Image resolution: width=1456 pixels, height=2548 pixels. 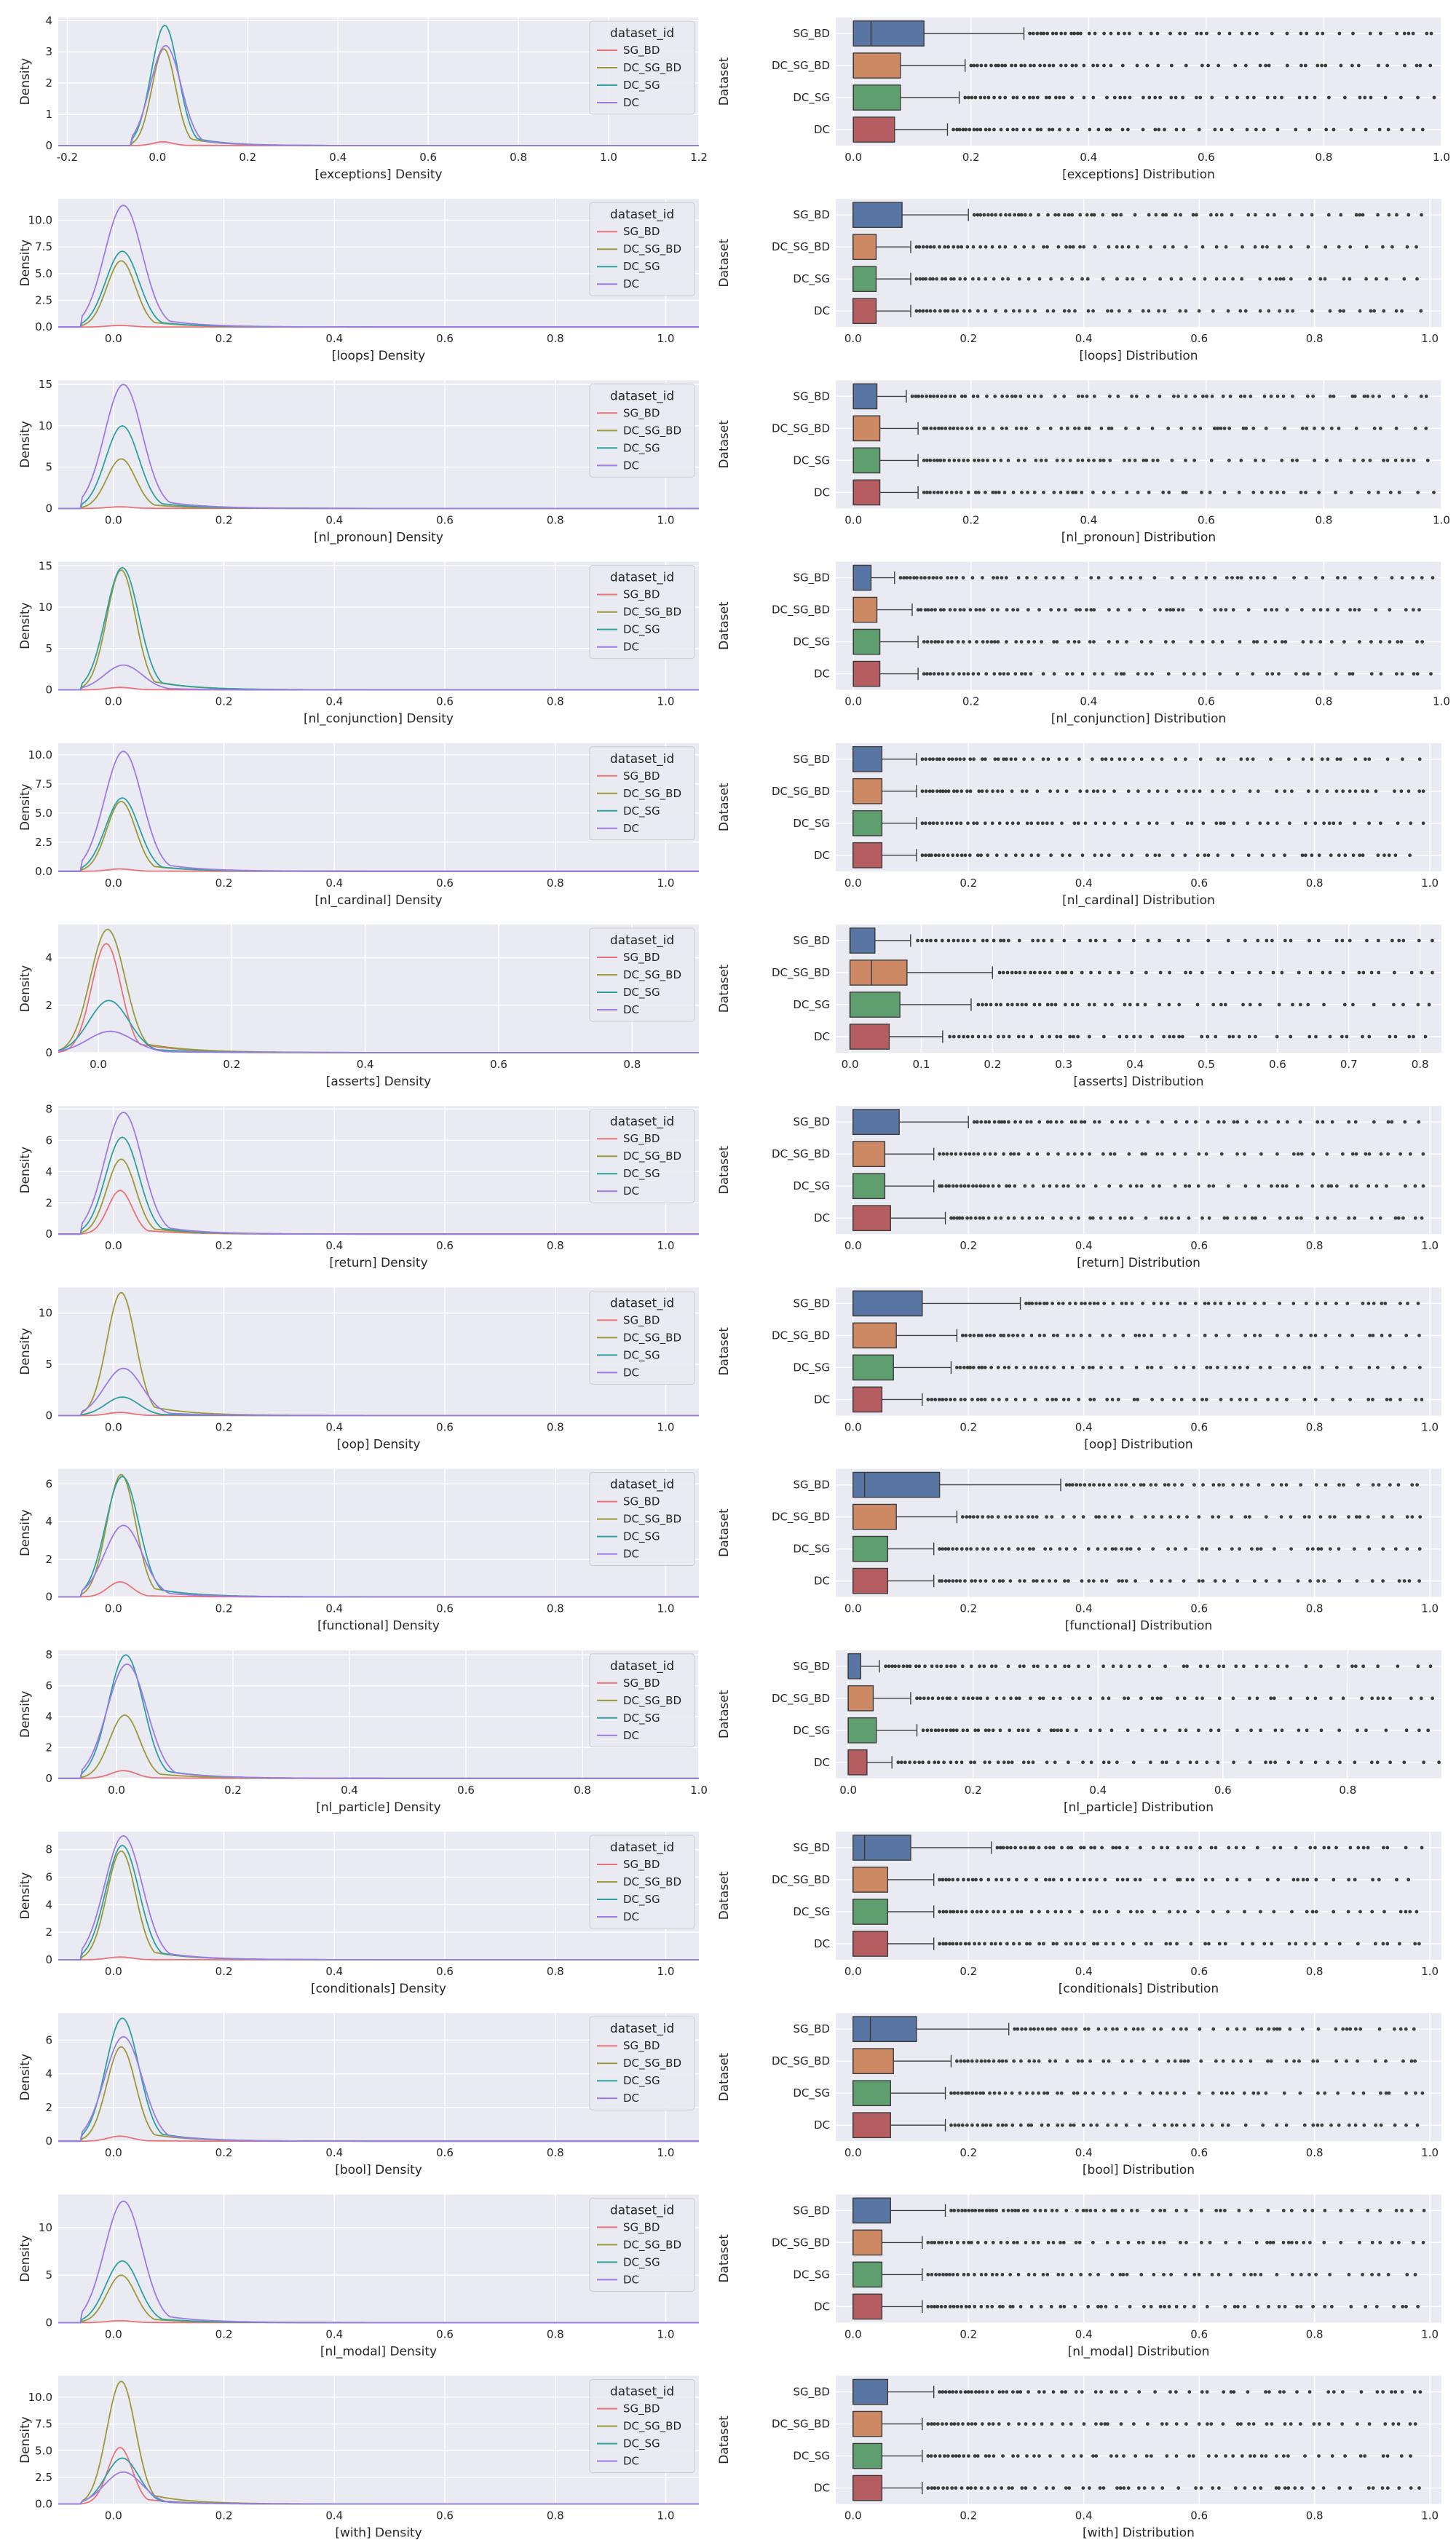 What do you see at coordinates (1138, 1896) in the screenshot?
I see `plot-area` at bounding box center [1138, 1896].